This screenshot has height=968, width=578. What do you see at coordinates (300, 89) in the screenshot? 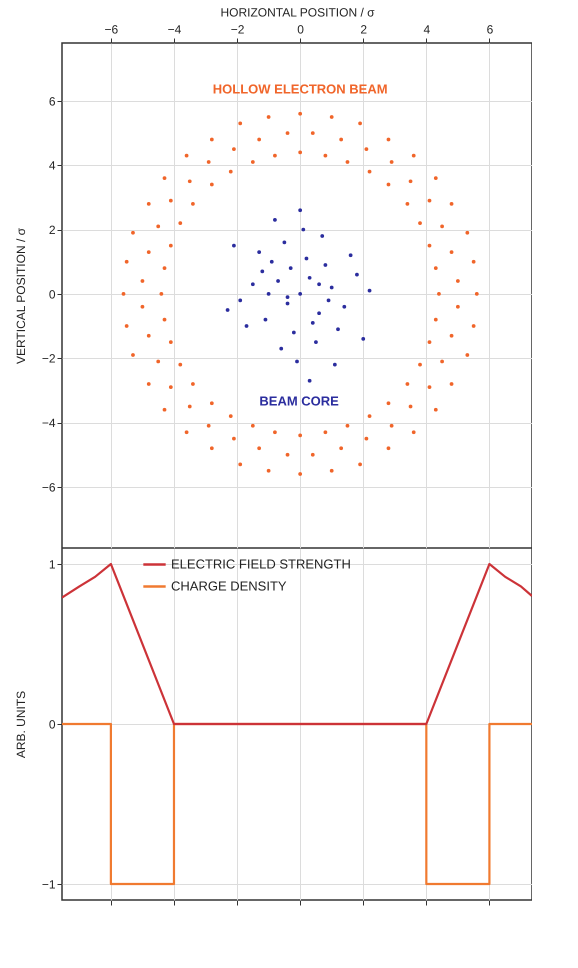
I see `series-label: HOLLOW ELECTRON BEAM` at bounding box center [300, 89].